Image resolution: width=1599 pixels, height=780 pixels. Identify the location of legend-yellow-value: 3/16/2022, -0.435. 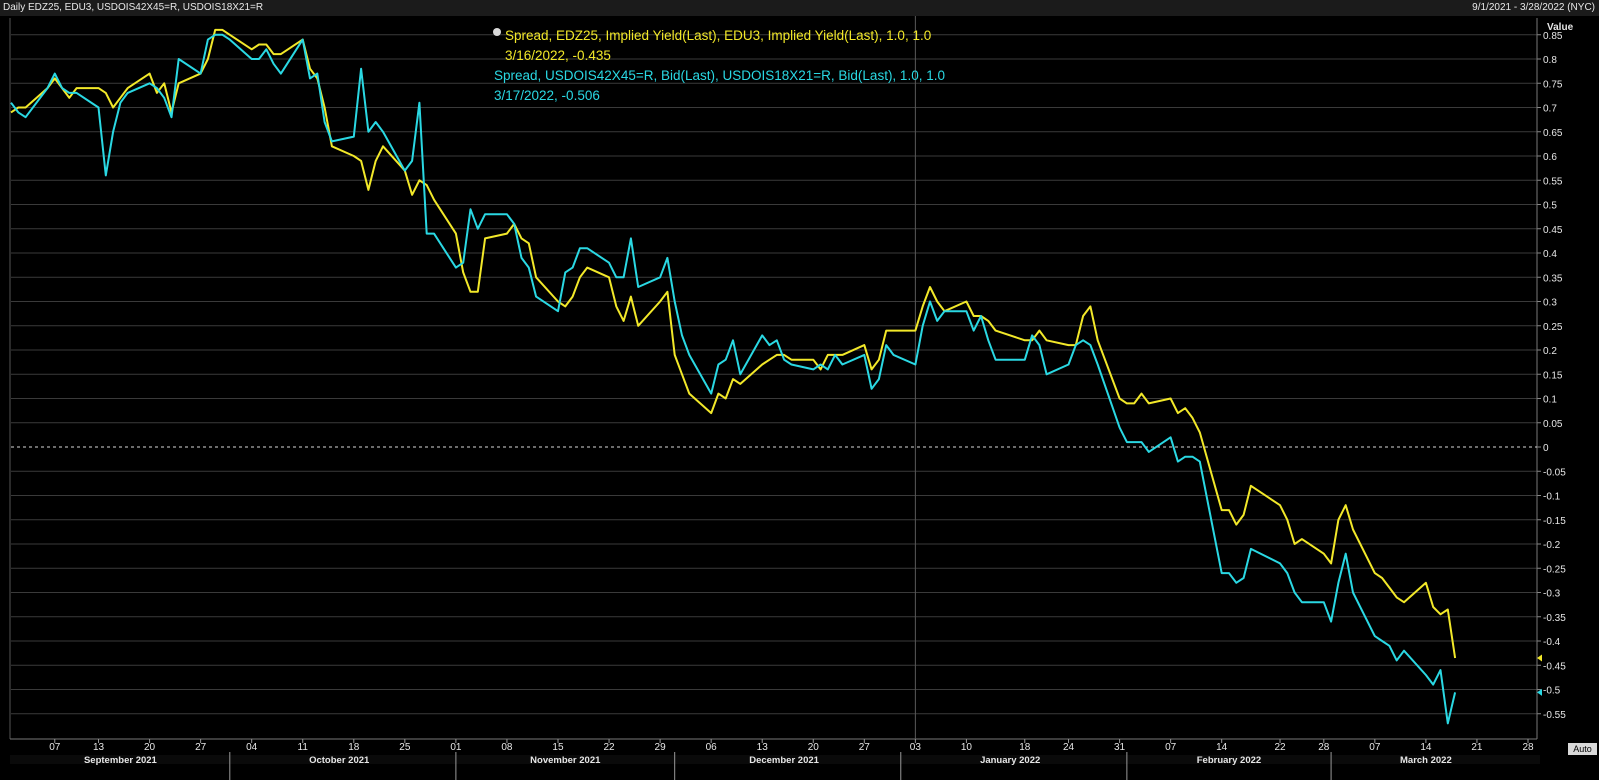
(558, 55).